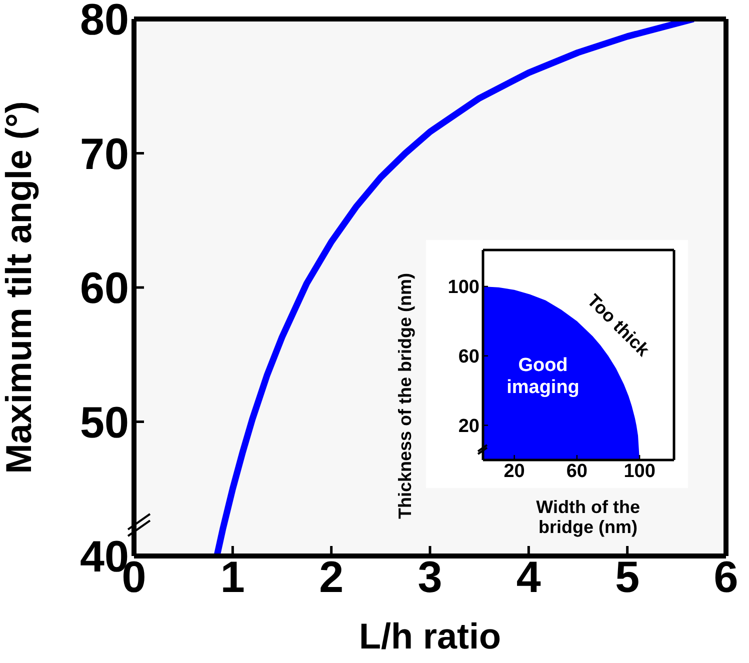  Describe the element at coordinates (588, 517) in the screenshot. I see `x-axis-title: Width of the bridge (nm)` at that location.